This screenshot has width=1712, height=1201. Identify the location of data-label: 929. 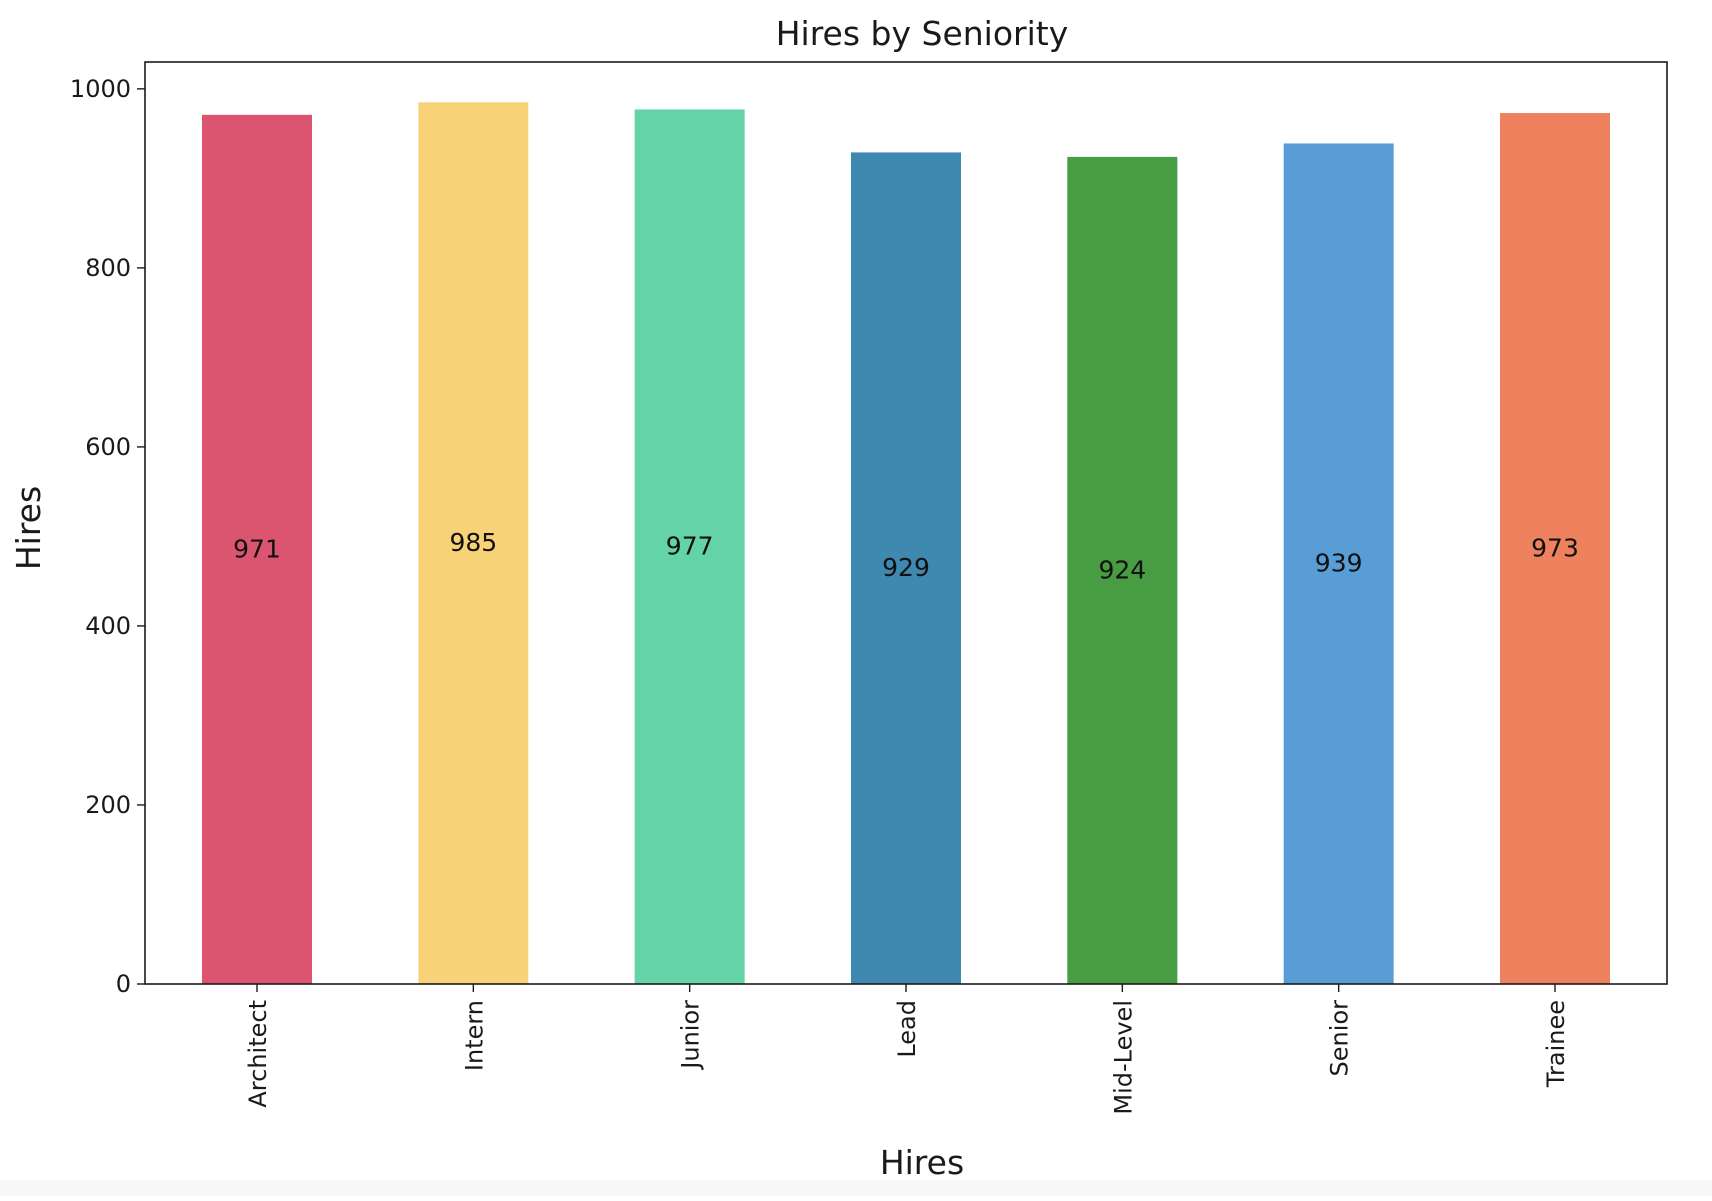
(906, 567).